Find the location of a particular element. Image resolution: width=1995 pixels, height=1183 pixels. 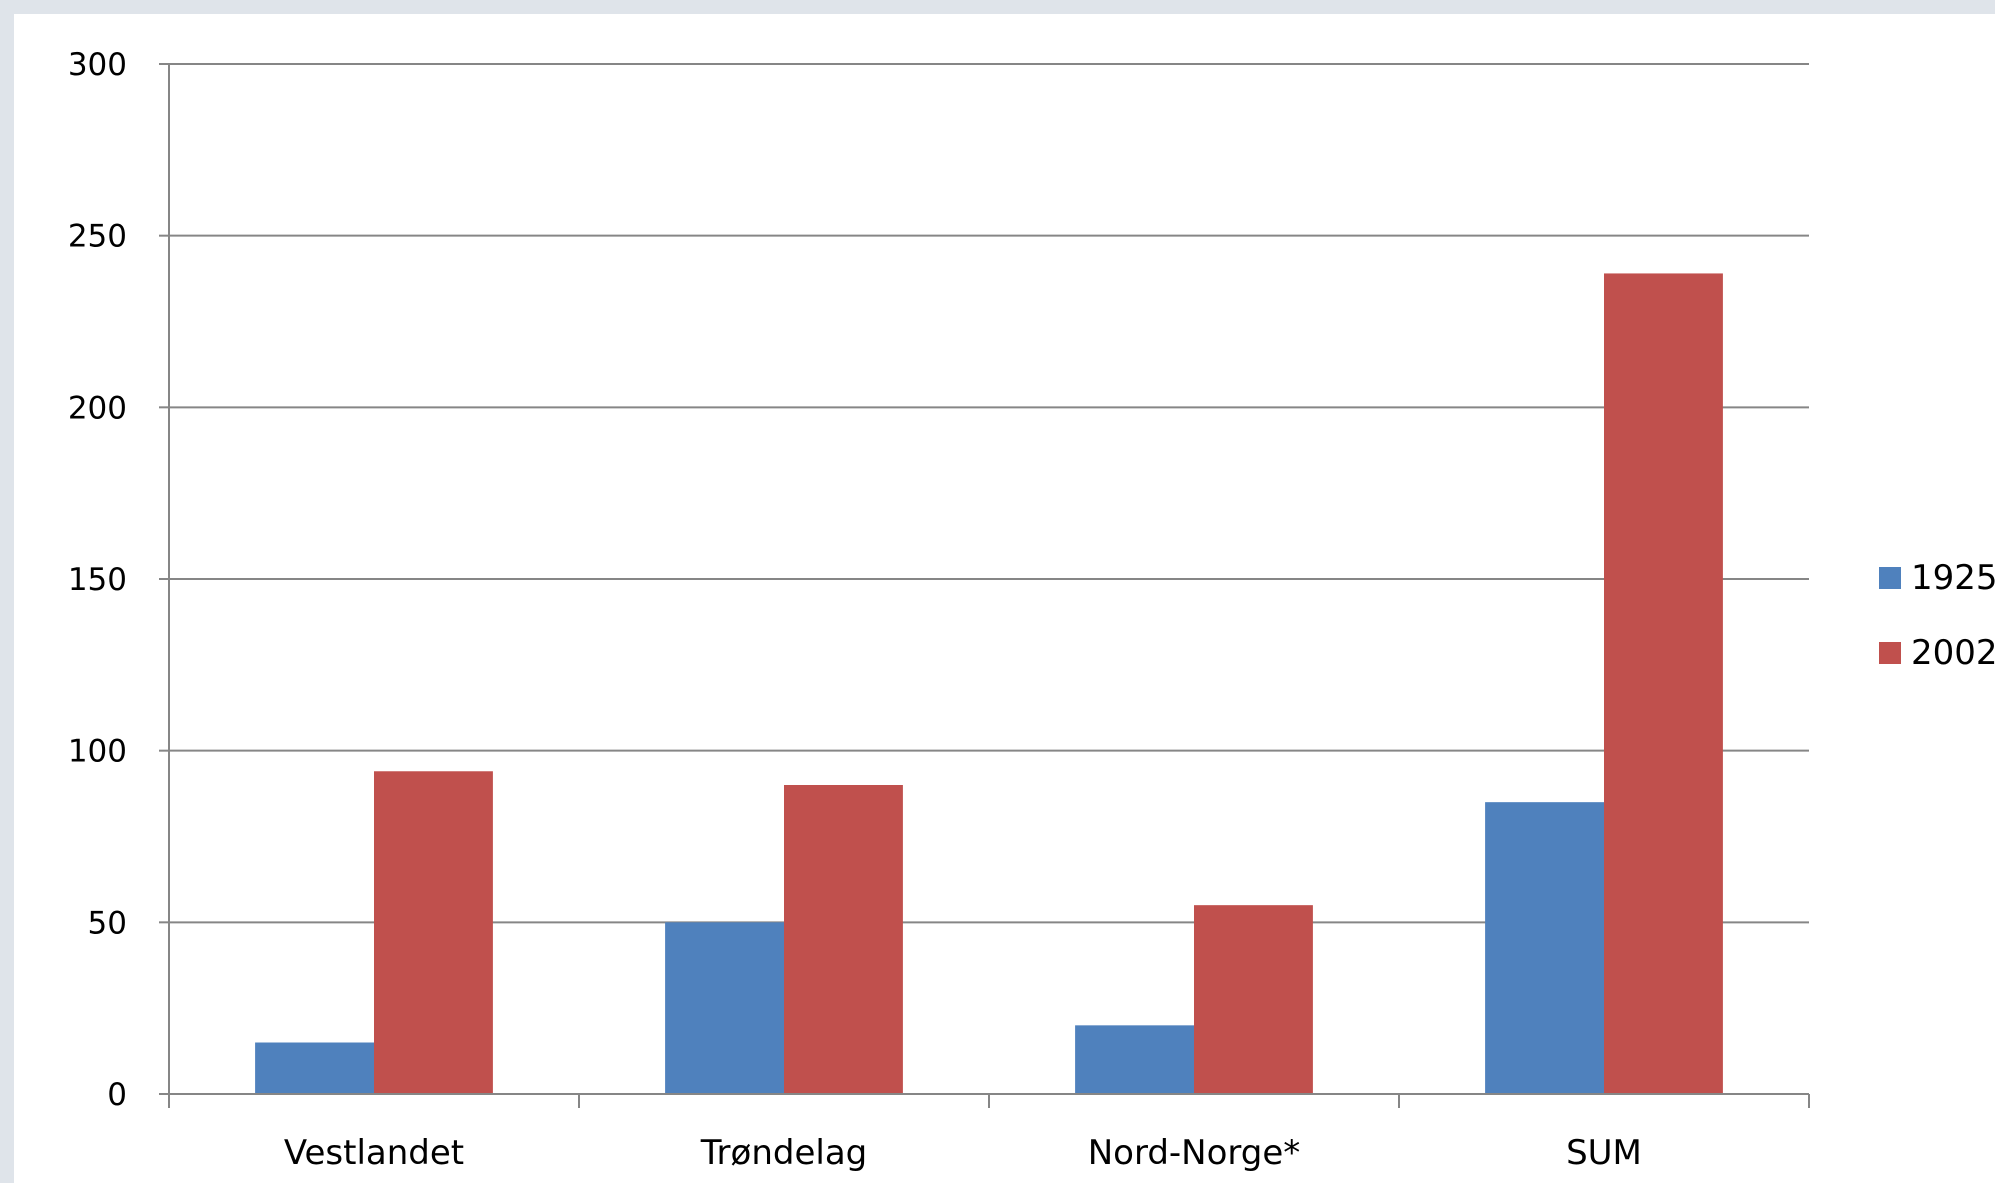

legend-label: 2002 is located at coordinates (1953, 653).